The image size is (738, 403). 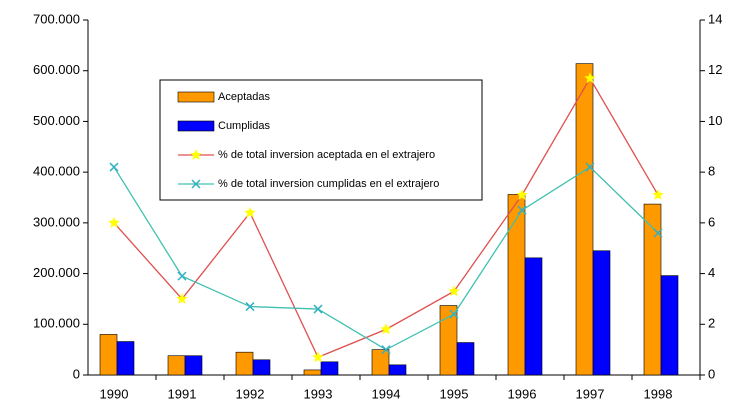 What do you see at coordinates (56, 69) in the screenshot?
I see `y-tick-label: 600.000` at bounding box center [56, 69].